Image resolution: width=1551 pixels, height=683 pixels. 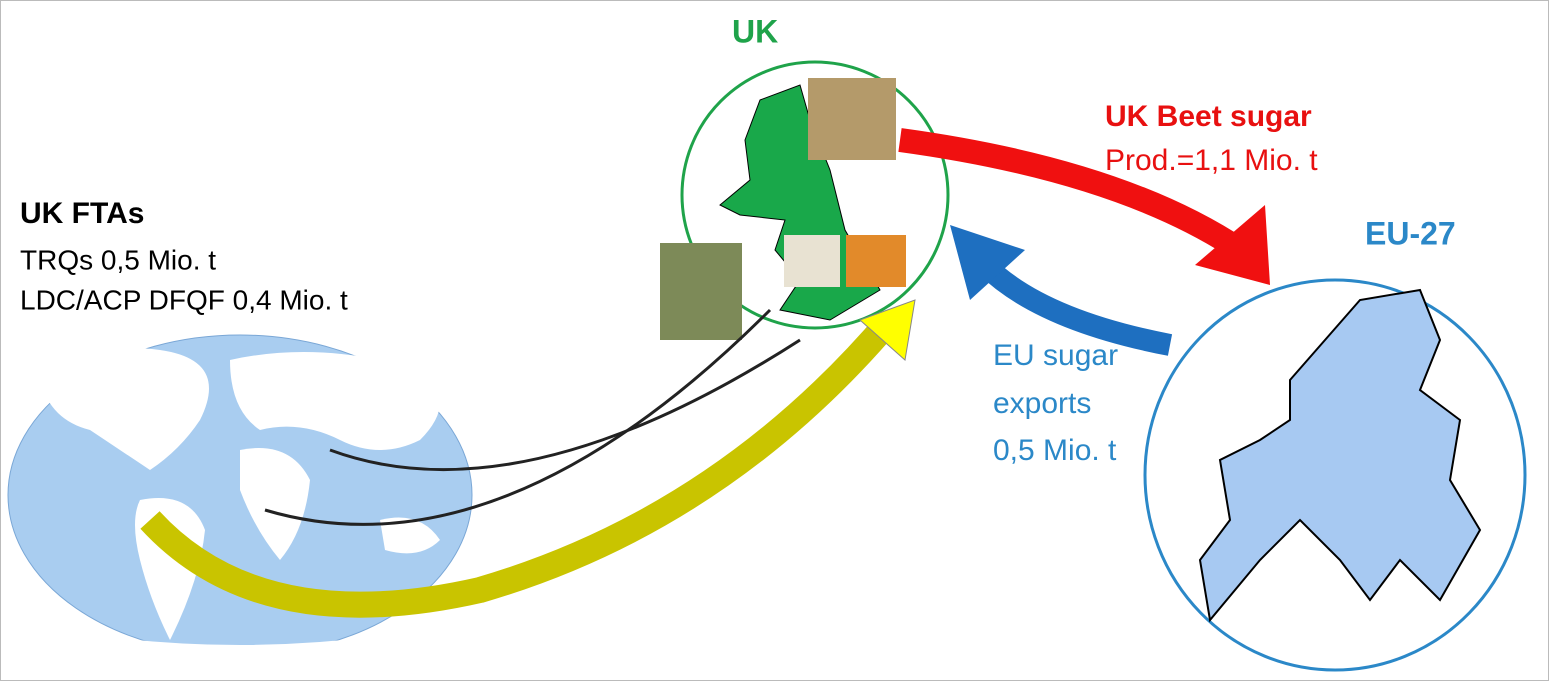 I want to click on photo-sweets, so click(x=876, y=261).